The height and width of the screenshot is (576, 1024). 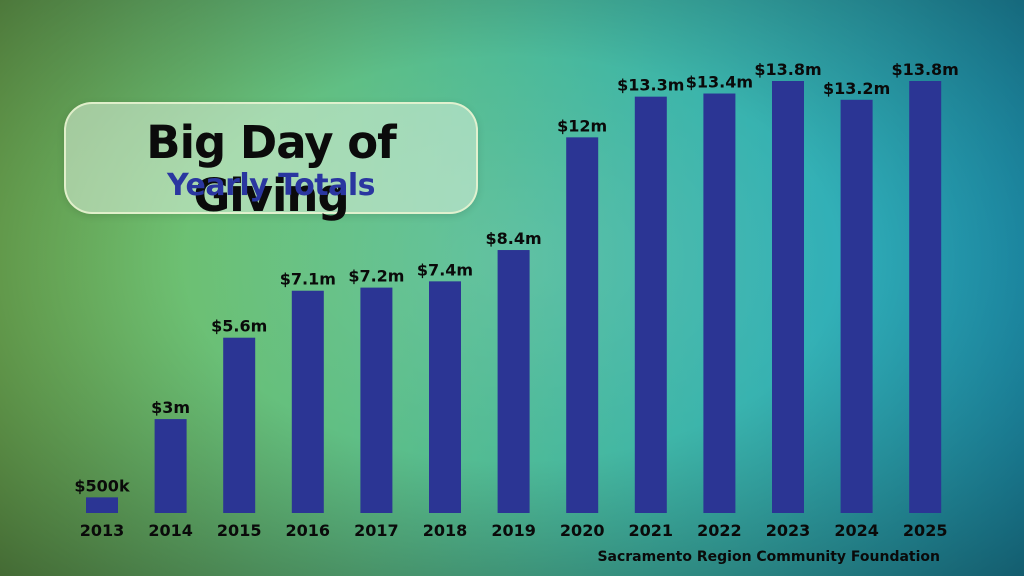 What do you see at coordinates (170, 407) in the screenshot?
I see `value-label-2014: $3m` at bounding box center [170, 407].